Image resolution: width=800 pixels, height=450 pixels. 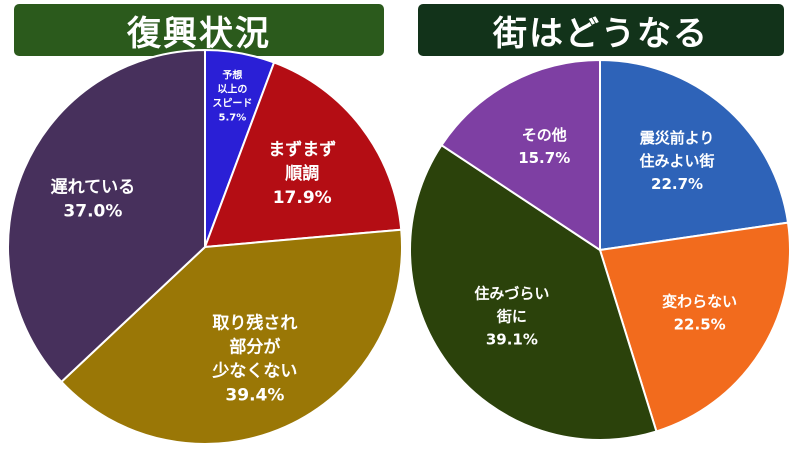 I want to click on slice-category-label: 予想, so click(x=232, y=74).